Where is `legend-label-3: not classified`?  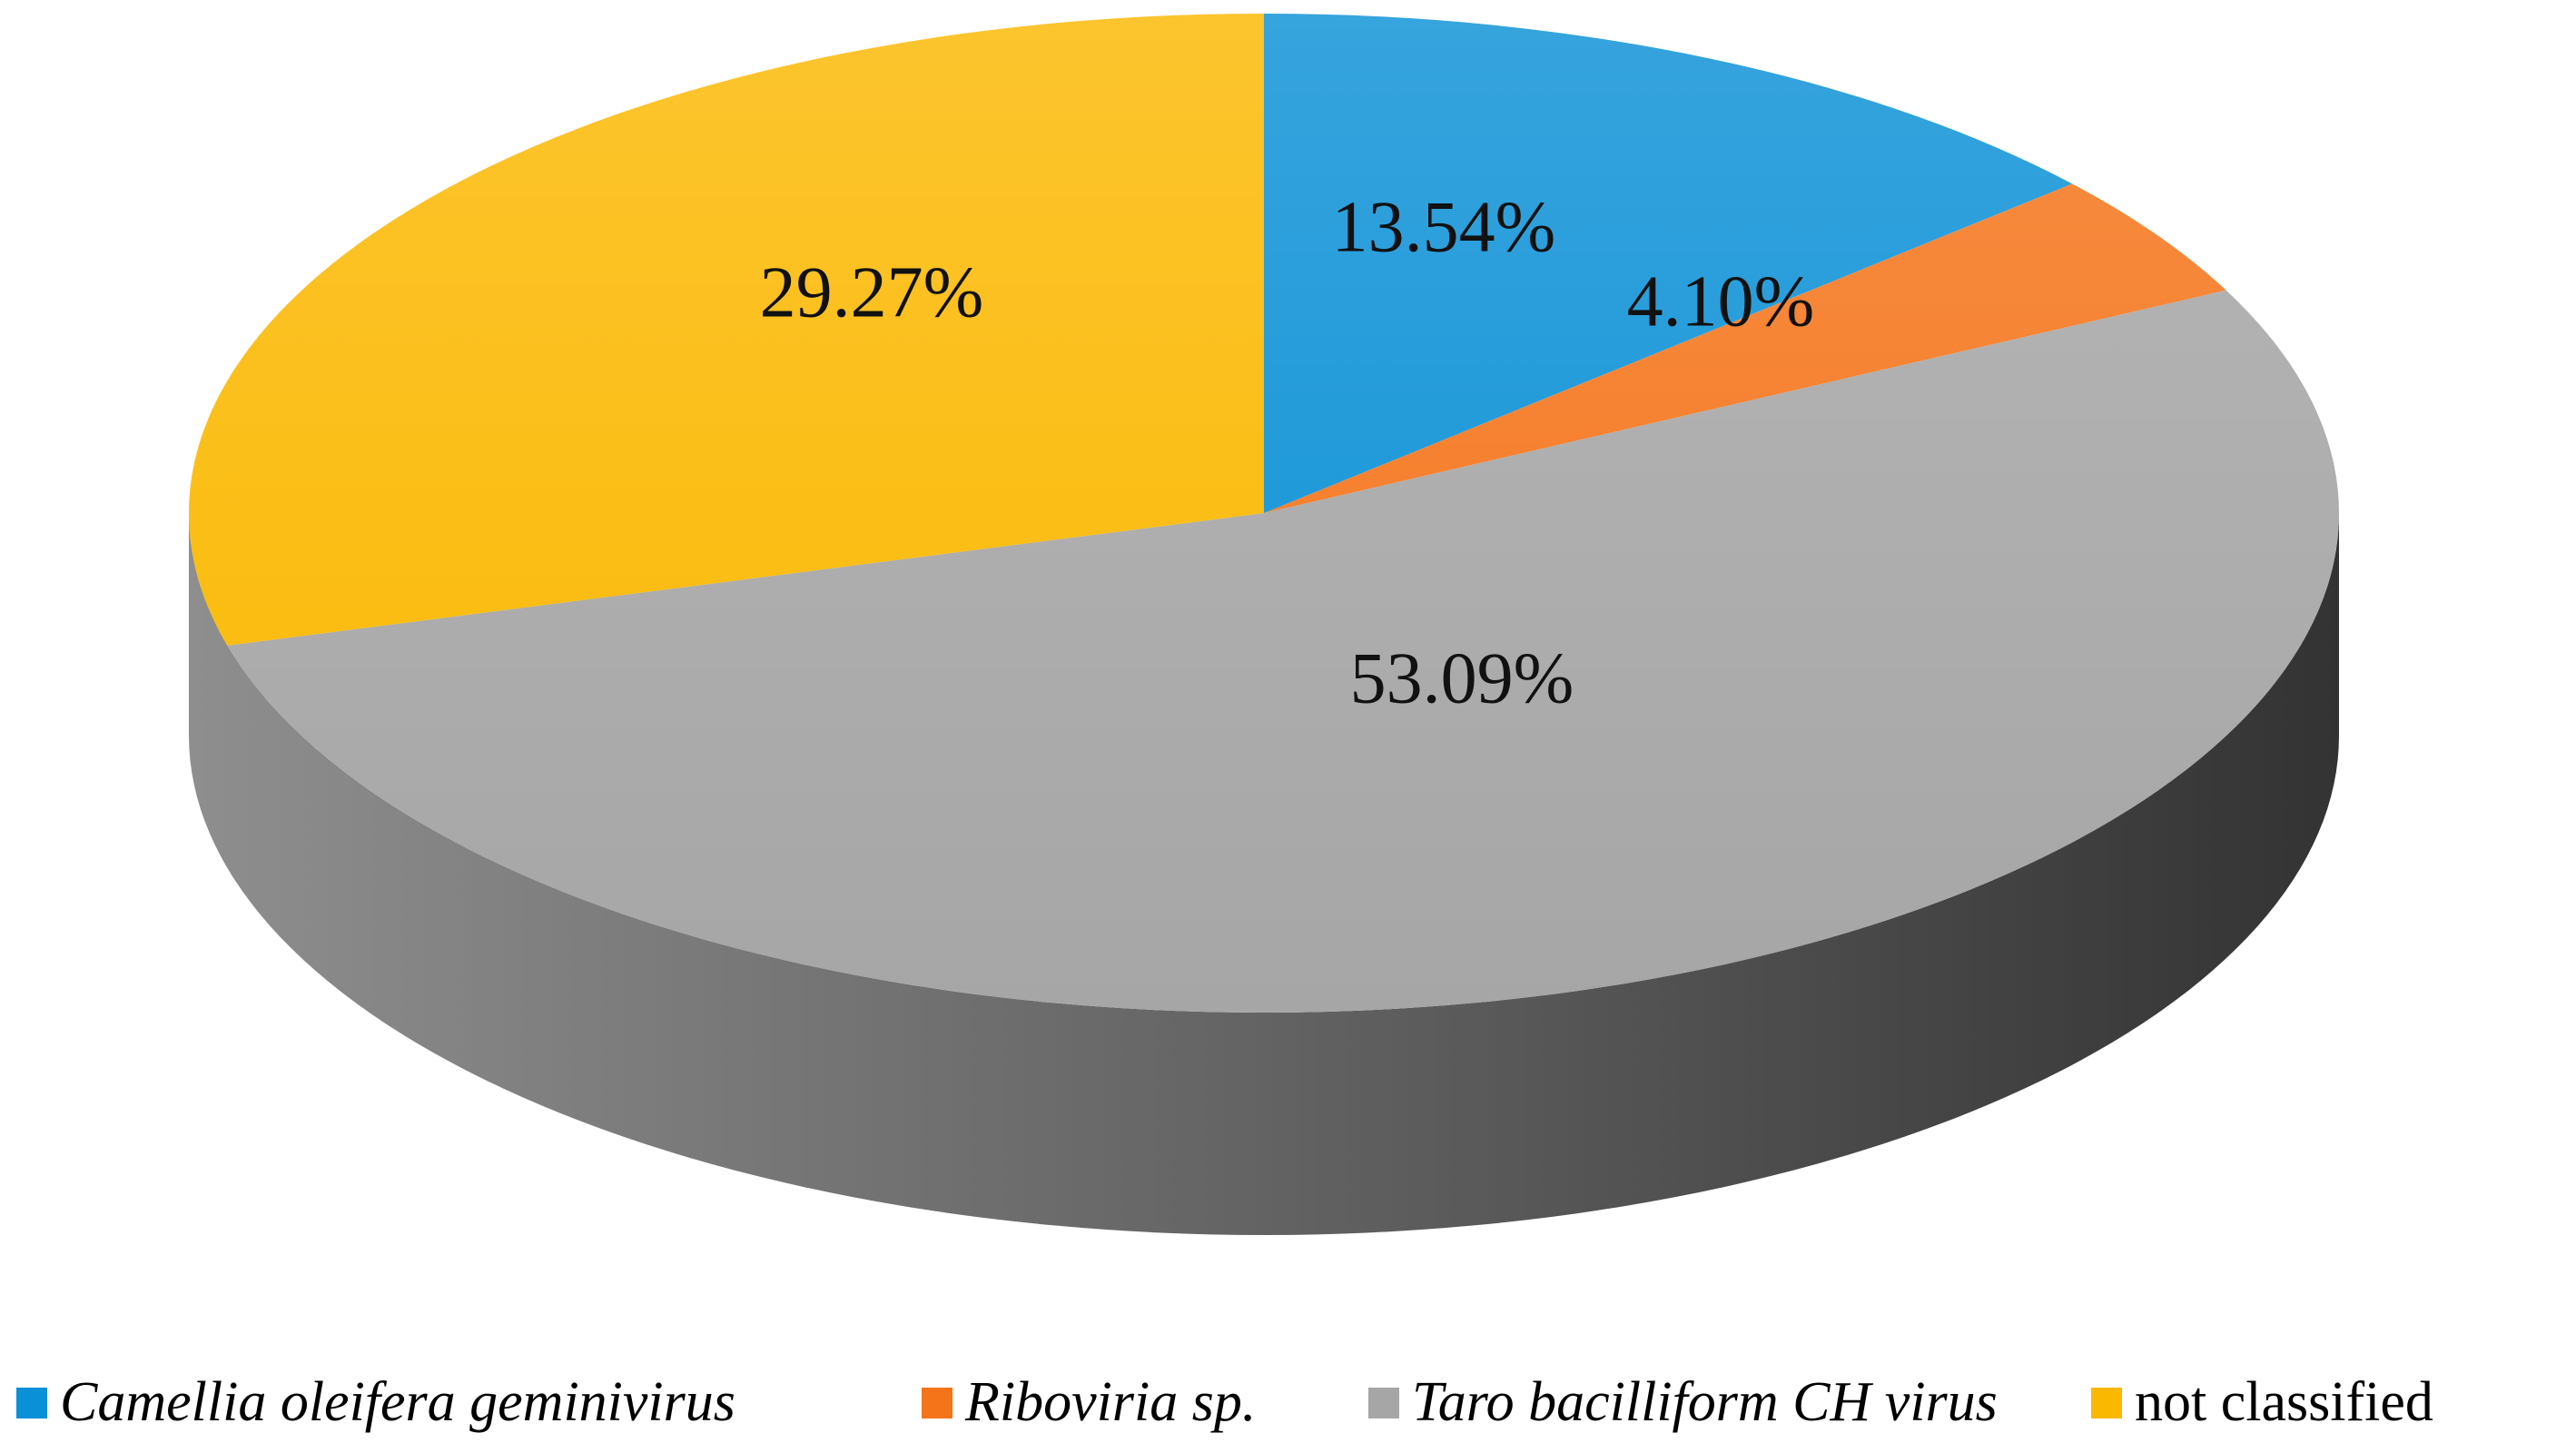
legend-label-3: not classified is located at coordinates (2284, 1402).